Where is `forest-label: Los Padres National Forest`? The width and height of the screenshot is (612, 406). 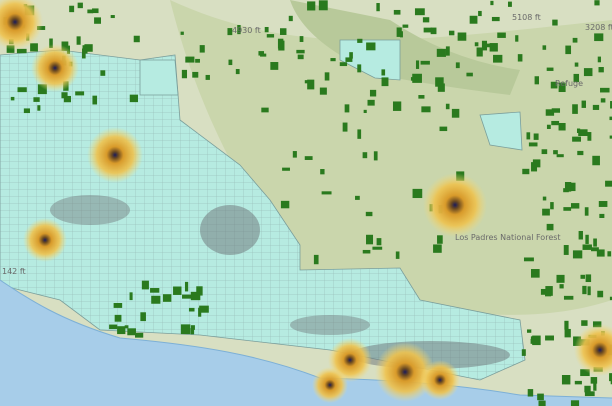
forest-label: Los Padres National Forest is located at coordinates (508, 237).